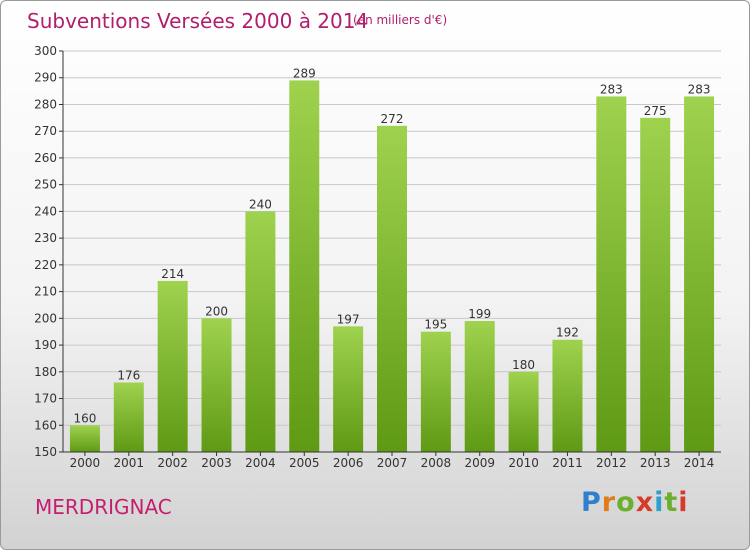 Image resolution: width=750 pixels, height=550 pixels. What do you see at coordinates (655, 111) in the screenshot?
I see `bar-value-label: 275` at bounding box center [655, 111].